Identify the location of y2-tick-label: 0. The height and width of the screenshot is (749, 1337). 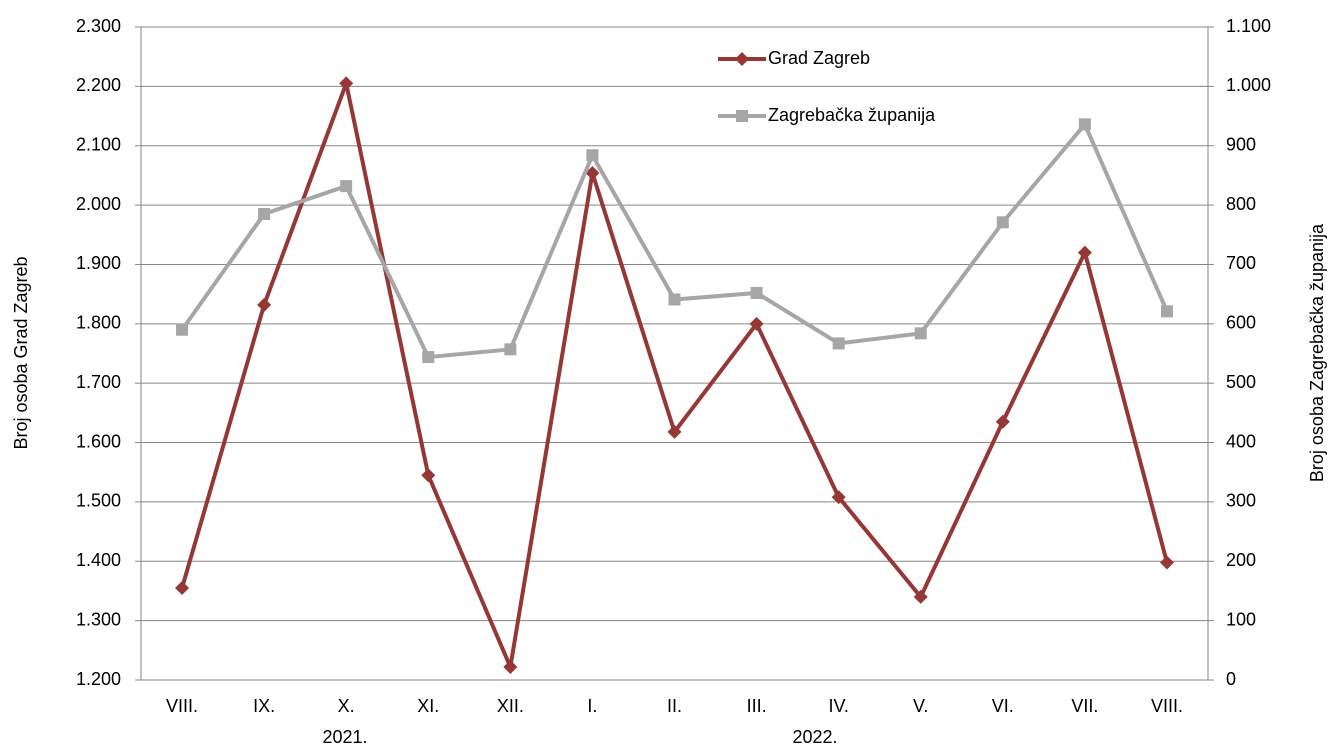
(1231, 679).